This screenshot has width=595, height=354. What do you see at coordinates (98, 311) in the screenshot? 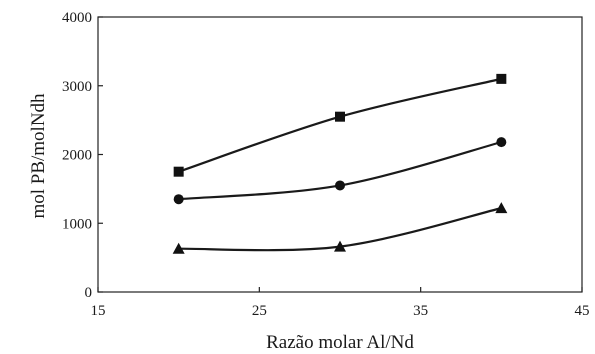
I see `x-tick-label: 15` at bounding box center [98, 311].